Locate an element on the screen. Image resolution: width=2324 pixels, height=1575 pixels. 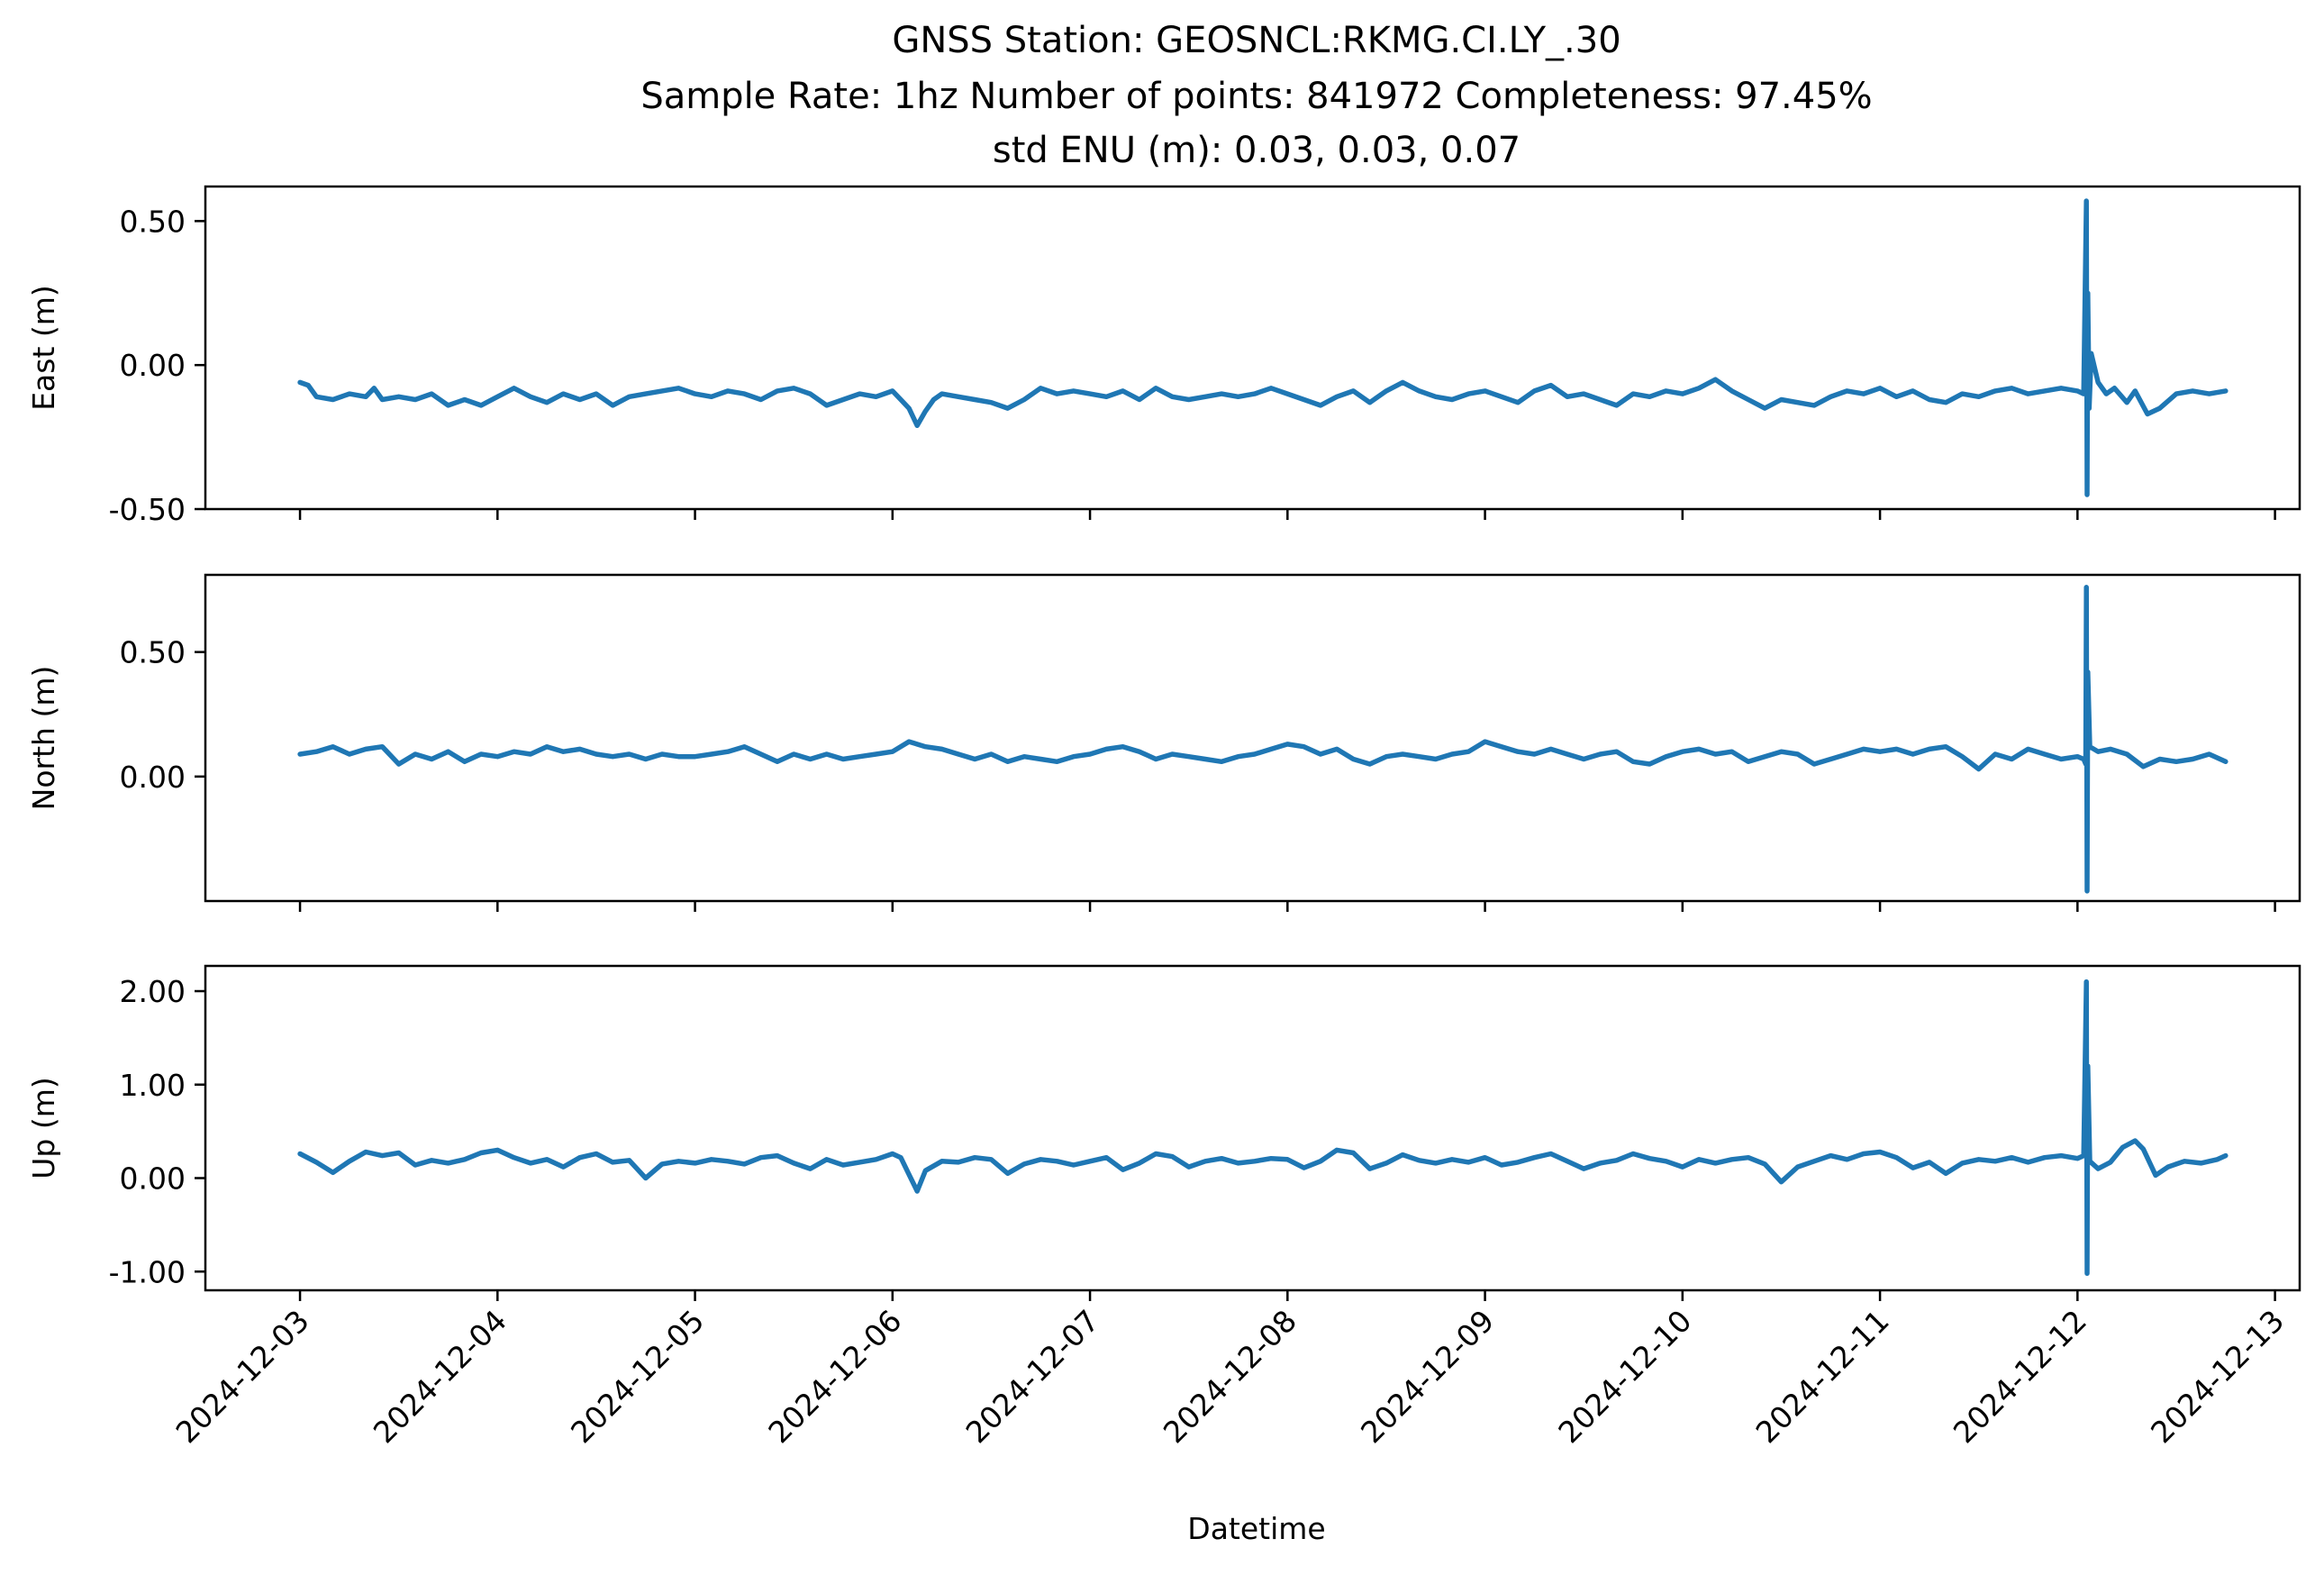
y-axis-label: East (m) is located at coordinates (43, 348).